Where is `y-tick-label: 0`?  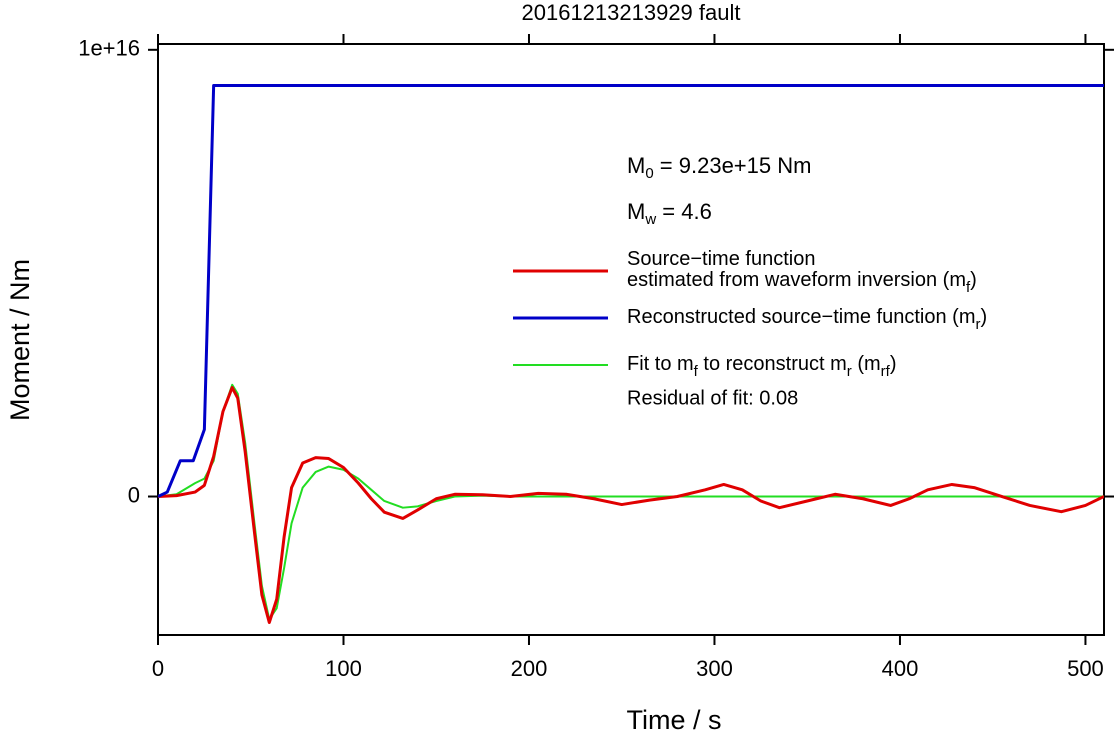 y-tick-label: 0 is located at coordinates (134, 494).